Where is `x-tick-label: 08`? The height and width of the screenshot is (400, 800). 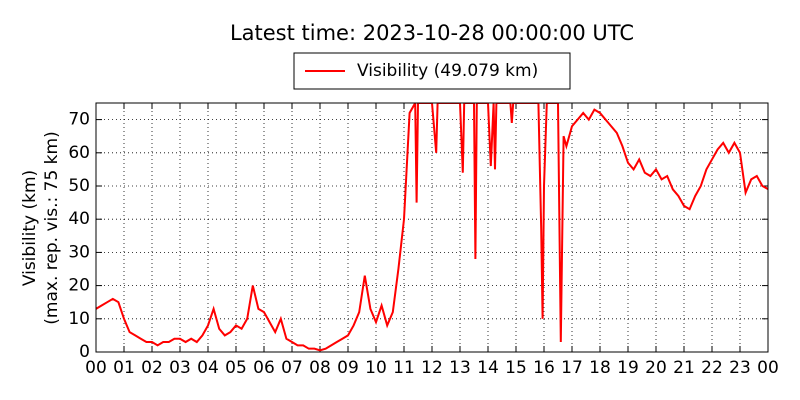 x-tick-label: 08 is located at coordinates (320, 368).